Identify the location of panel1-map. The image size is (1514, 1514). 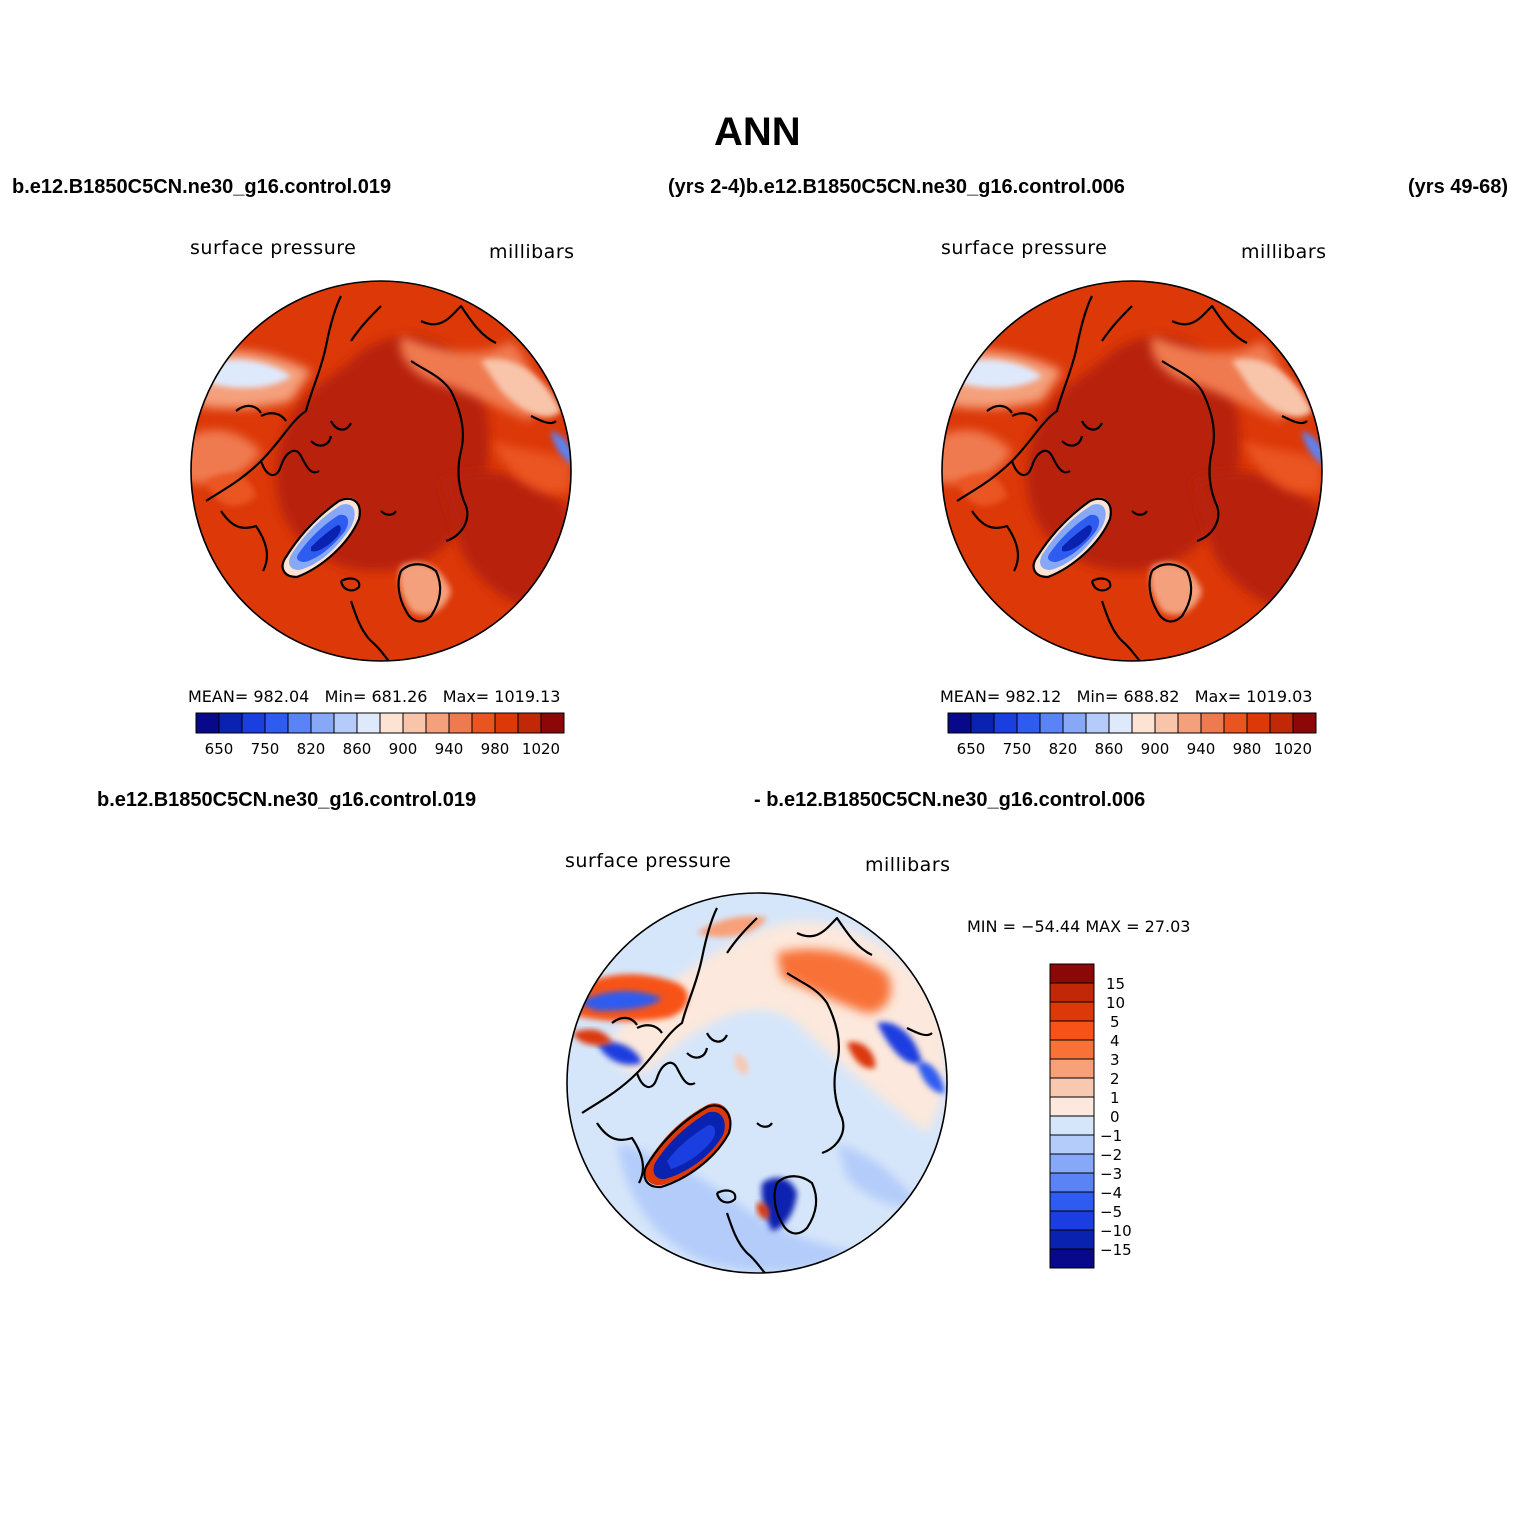
(381, 471).